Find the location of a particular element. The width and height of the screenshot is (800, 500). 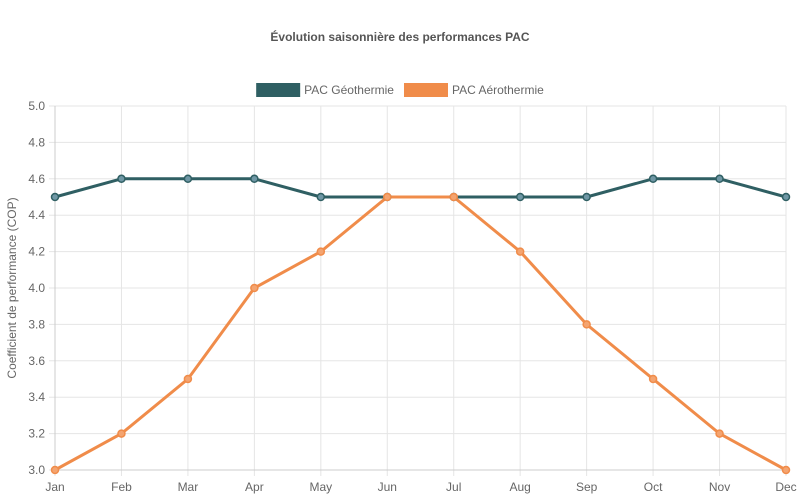

x-tick-label: Sep is located at coordinates (587, 487).